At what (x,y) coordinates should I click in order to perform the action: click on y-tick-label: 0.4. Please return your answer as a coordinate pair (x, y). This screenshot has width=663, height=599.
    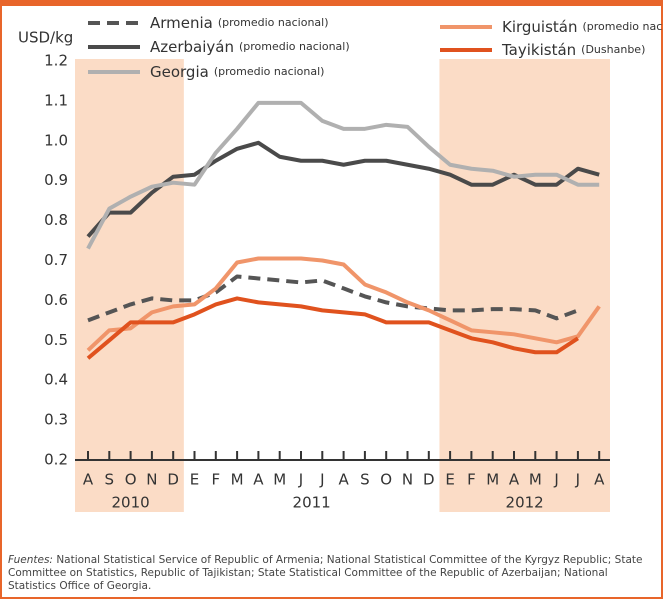
    Looking at the image, I should click on (56, 380).